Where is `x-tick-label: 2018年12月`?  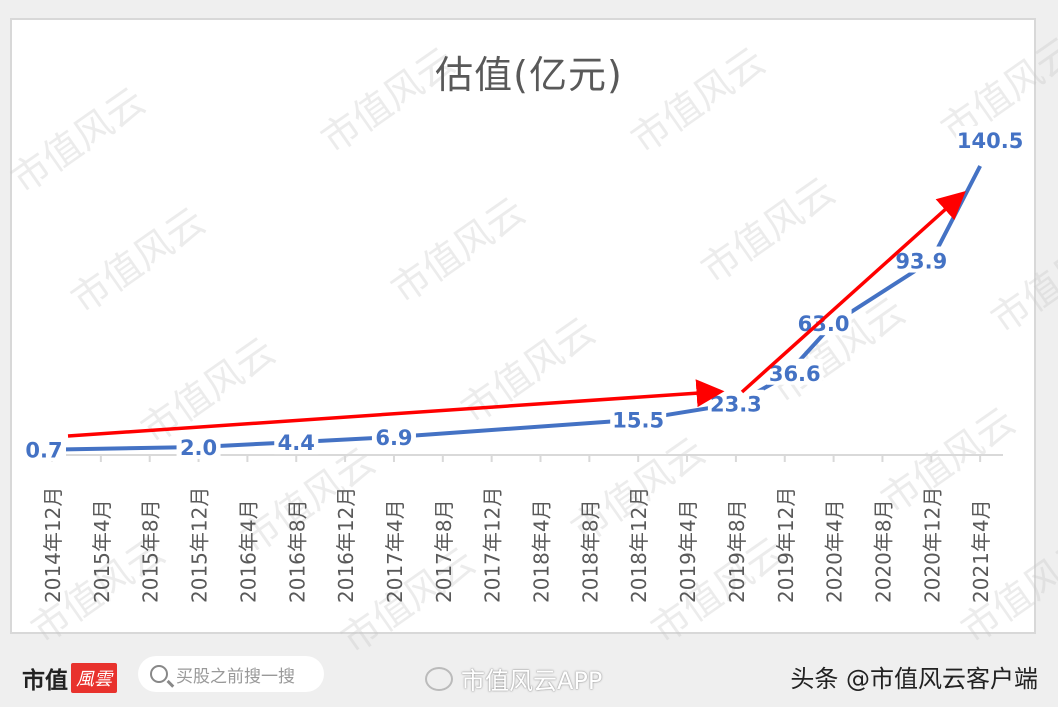 x-tick-label: 2018年12月 is located at coordinates (639, 545).